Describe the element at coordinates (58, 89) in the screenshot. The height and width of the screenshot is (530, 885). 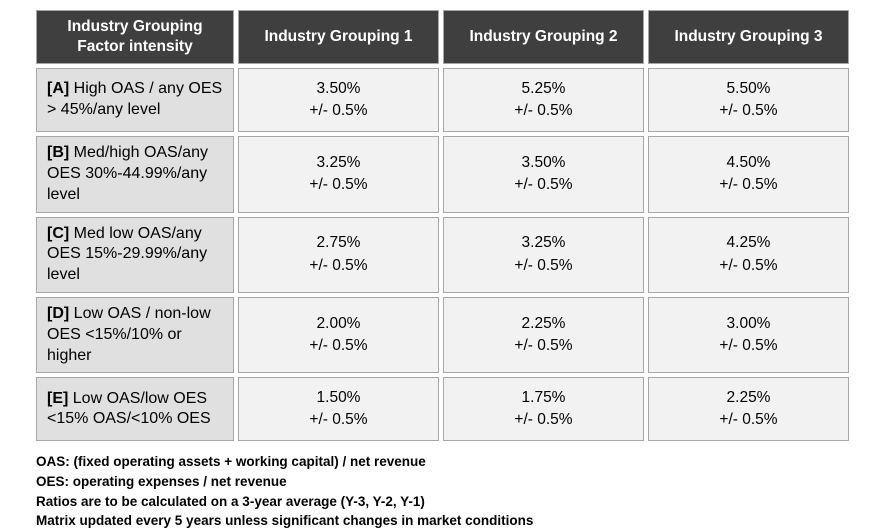
I see `row-tag: [A]` at that location.